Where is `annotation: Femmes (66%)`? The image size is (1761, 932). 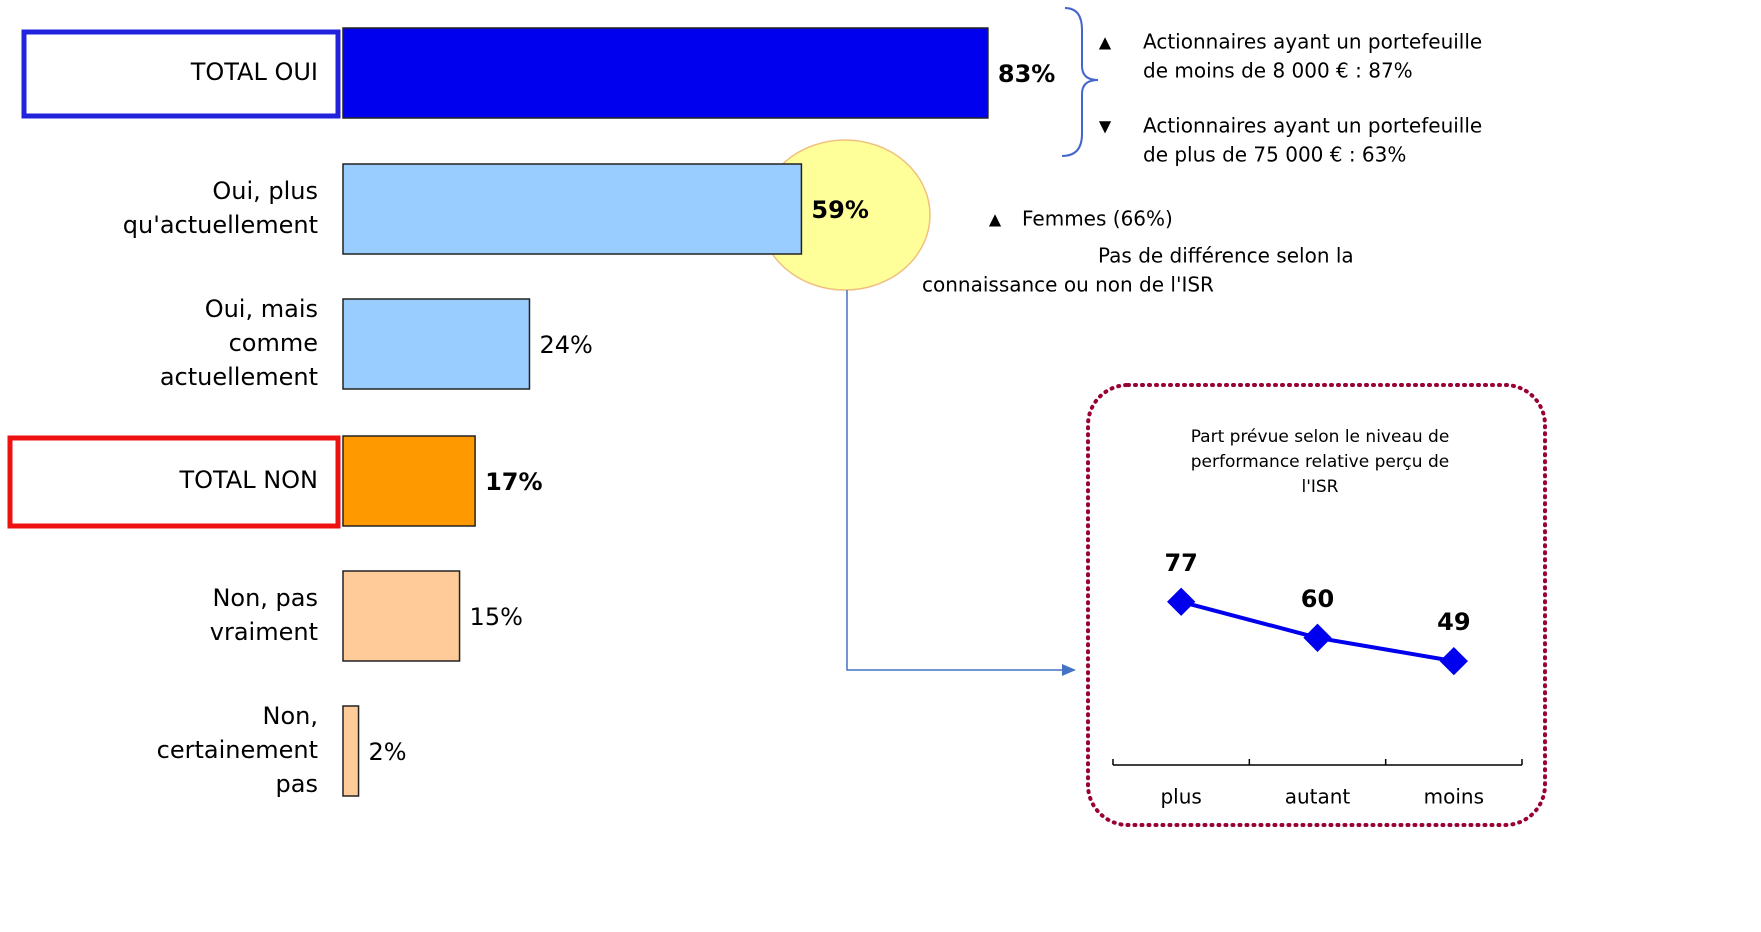
annotation: Femmes (66%) is located at coordinates (1097, 219).